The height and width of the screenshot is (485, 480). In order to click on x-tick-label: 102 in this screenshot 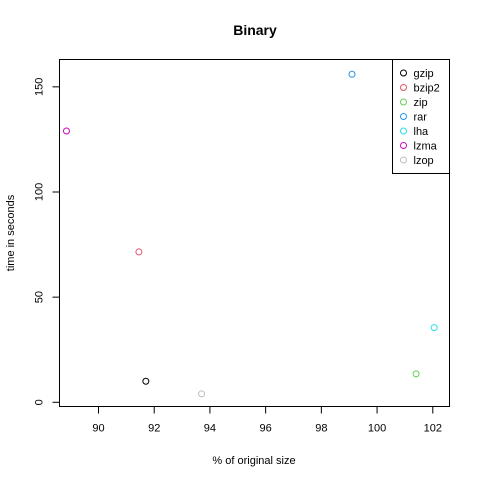, I will do `click(433, 429)`.